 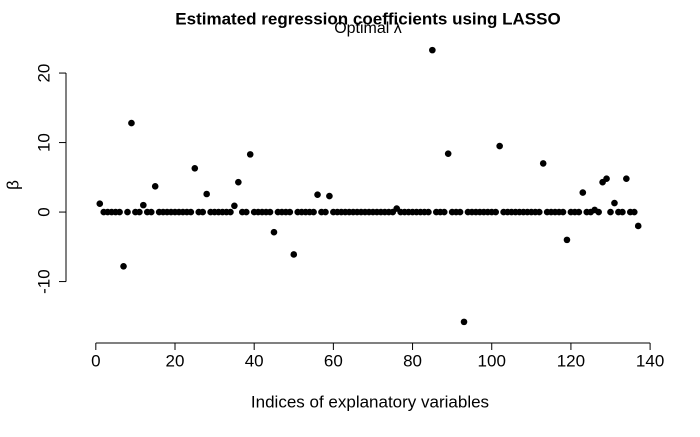 What do you see at coordinates (492, 360) in the screenshot?
I see `x-tick-label: 100` at bounding box center [492, 360].